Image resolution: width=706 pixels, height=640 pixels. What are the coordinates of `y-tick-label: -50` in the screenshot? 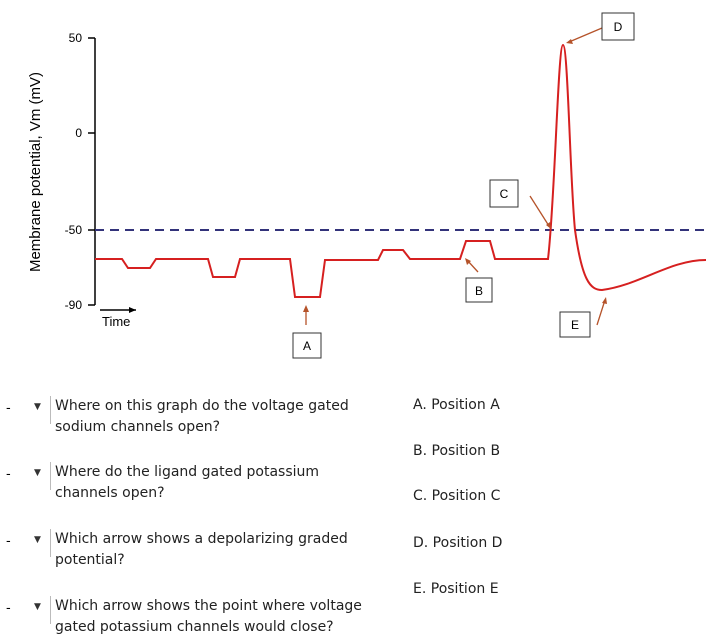 It's located at (74, 230).